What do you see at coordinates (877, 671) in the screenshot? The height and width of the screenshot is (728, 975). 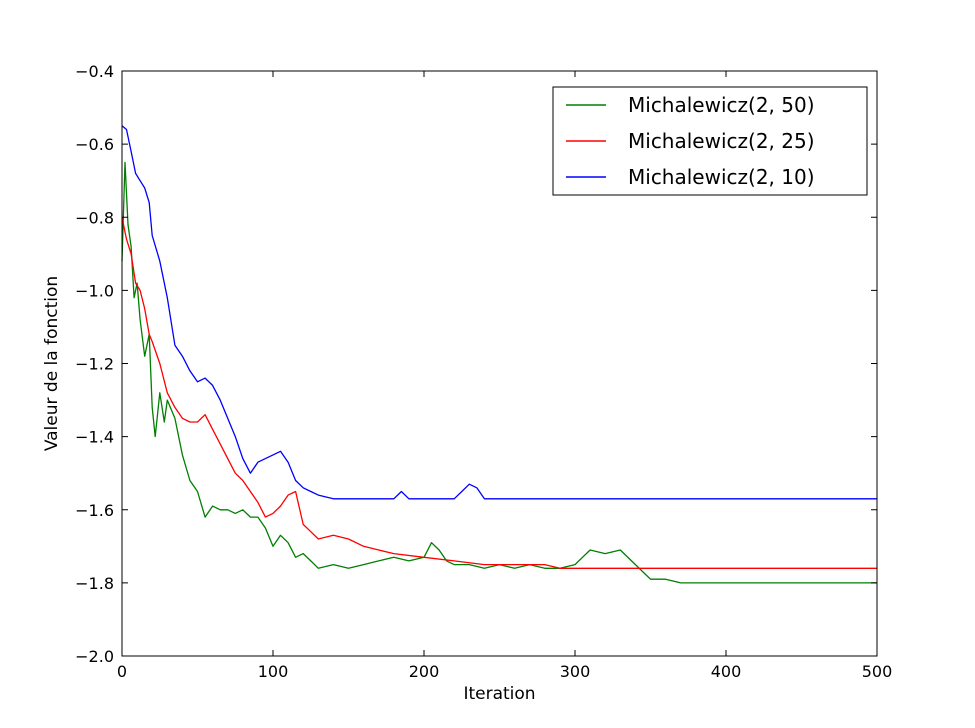 I see `x-tick-label: 500` at bounding box center [877, 671].